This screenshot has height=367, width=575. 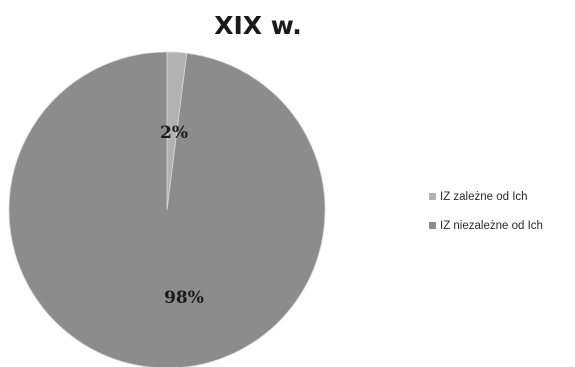 What do you see at coordinates (174, 133) in the screenshot?
I see `slice-value-label: 2%` at bounding box center [174, 133].